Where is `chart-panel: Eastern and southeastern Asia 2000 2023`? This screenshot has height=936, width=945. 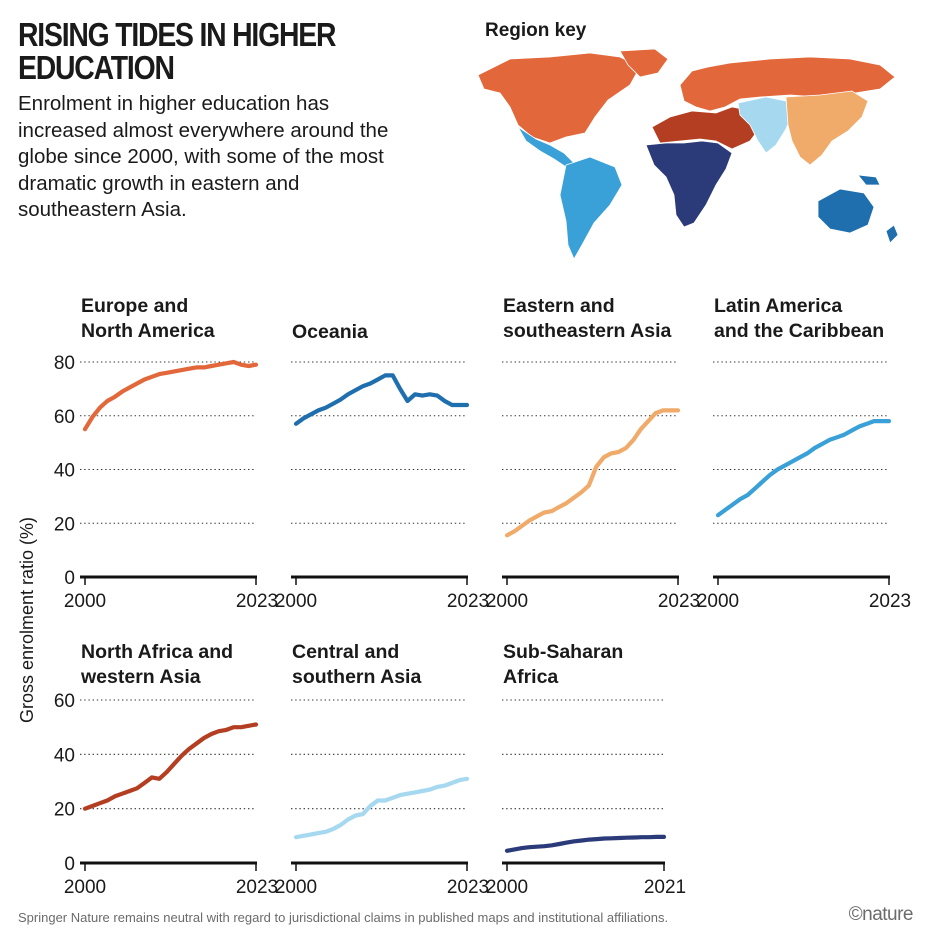 chart-panel: Eastern and southeastern Asia 2000 2023 is located at coordinates (593, 453).